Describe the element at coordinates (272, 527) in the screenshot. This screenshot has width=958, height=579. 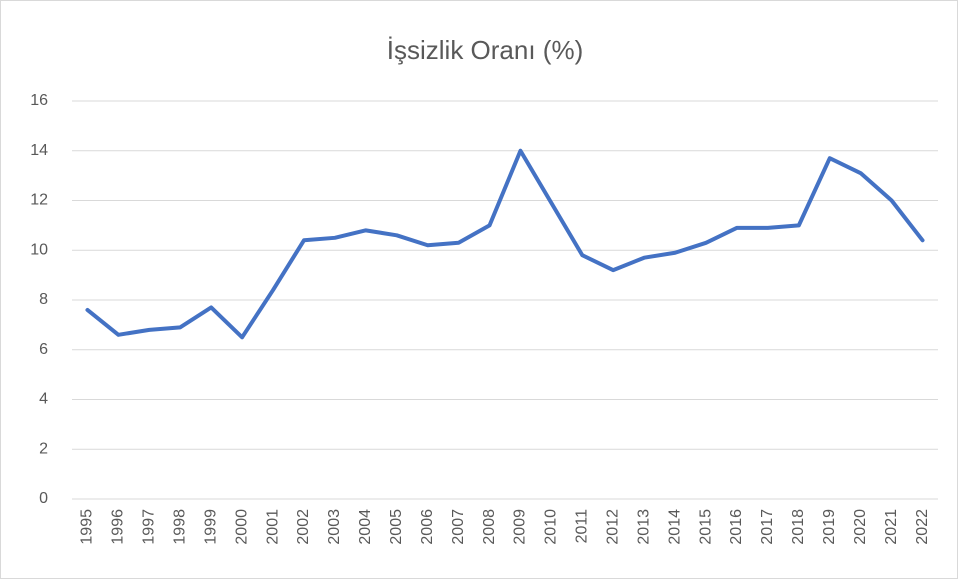
I see `x-tick-label: 2001` at that location.